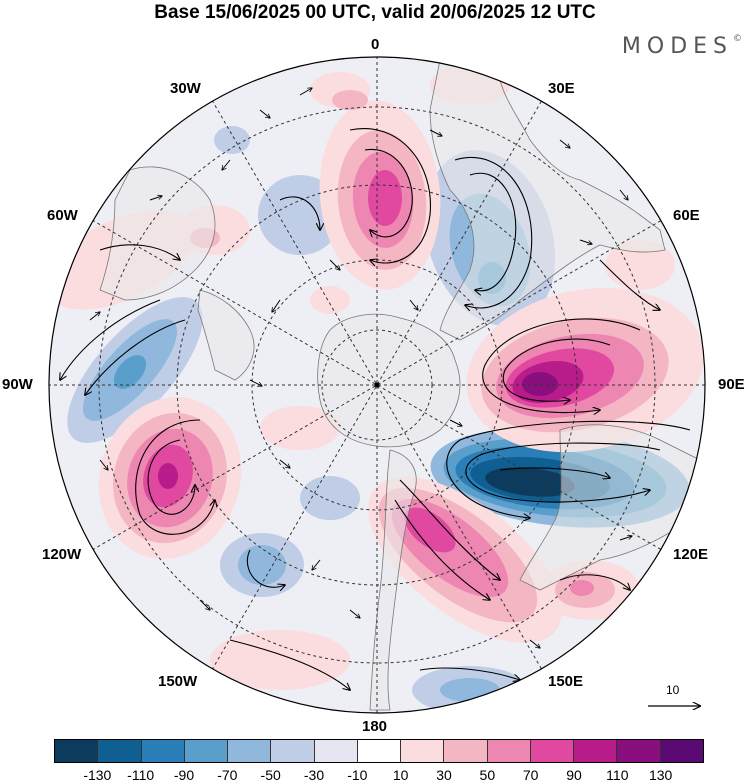 The image size is (750, 783). I want to click on lon-label-60w: 60W, so click(62, 215).